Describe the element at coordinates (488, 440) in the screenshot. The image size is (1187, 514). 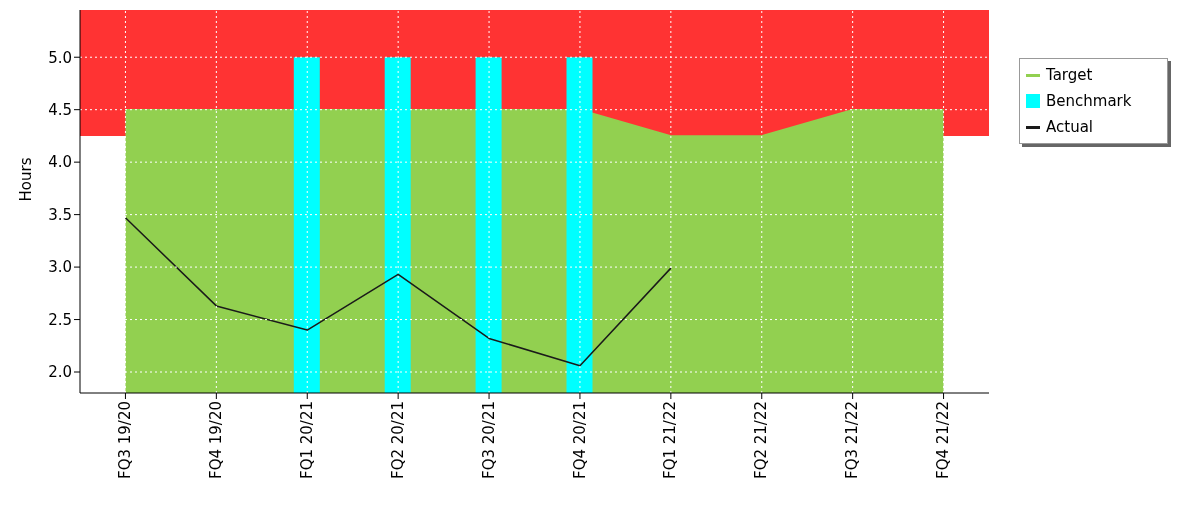
I see `x-tick-label: FQ3 20/21` at that location.